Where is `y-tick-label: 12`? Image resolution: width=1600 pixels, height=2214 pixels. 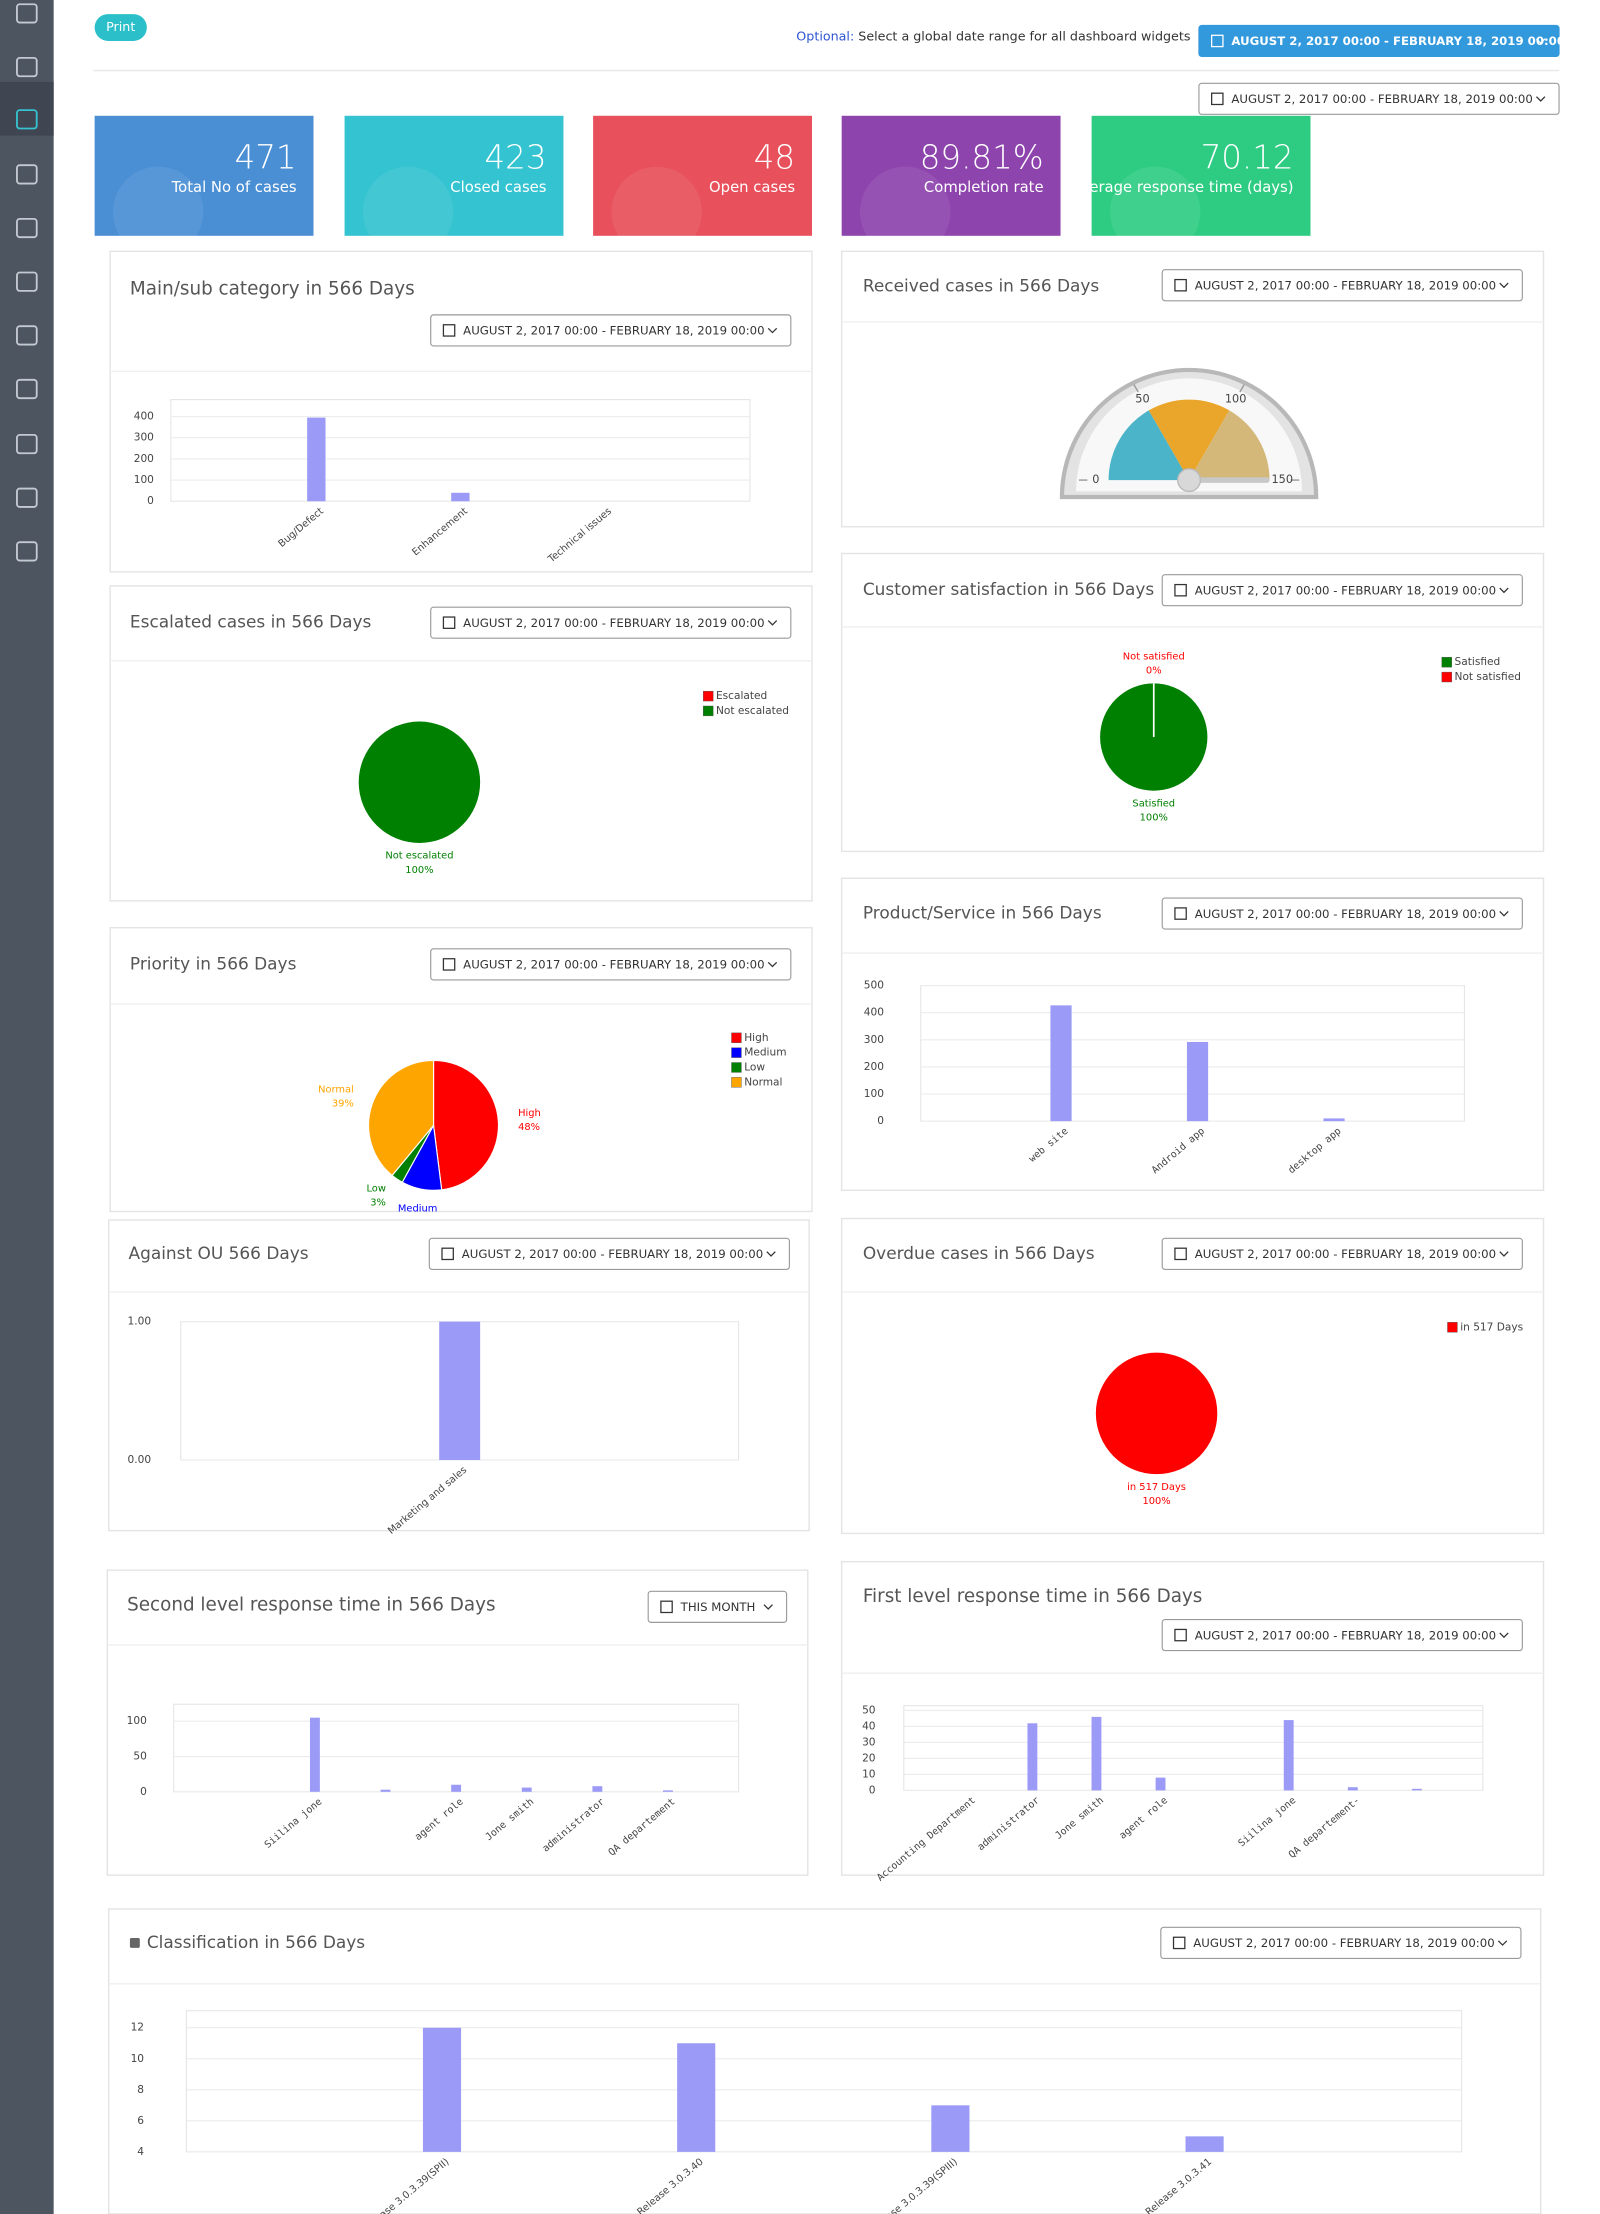 y-tick-label: 12 is located at coordinates (137, 2028).